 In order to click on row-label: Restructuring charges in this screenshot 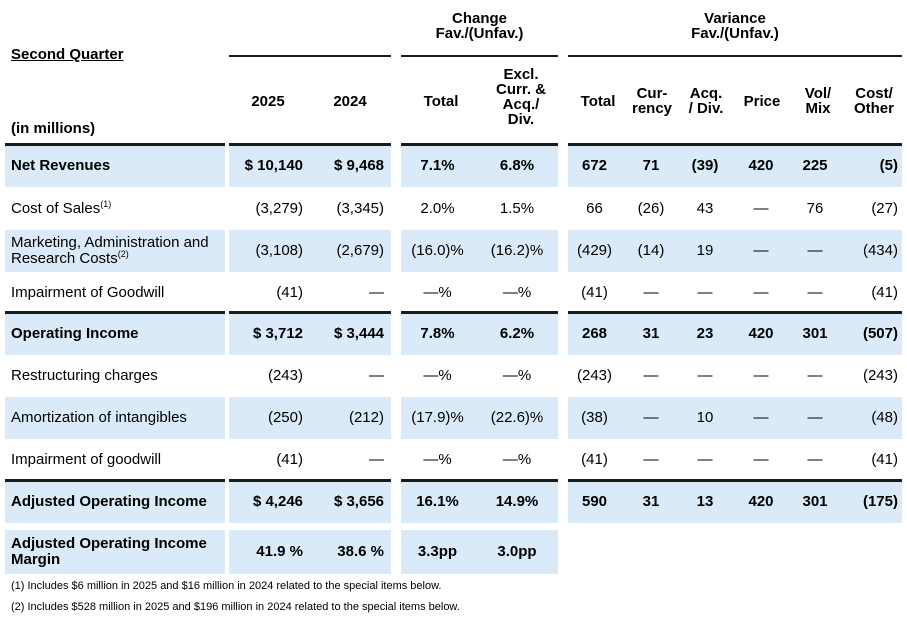, I will do `click(84, 375)`.